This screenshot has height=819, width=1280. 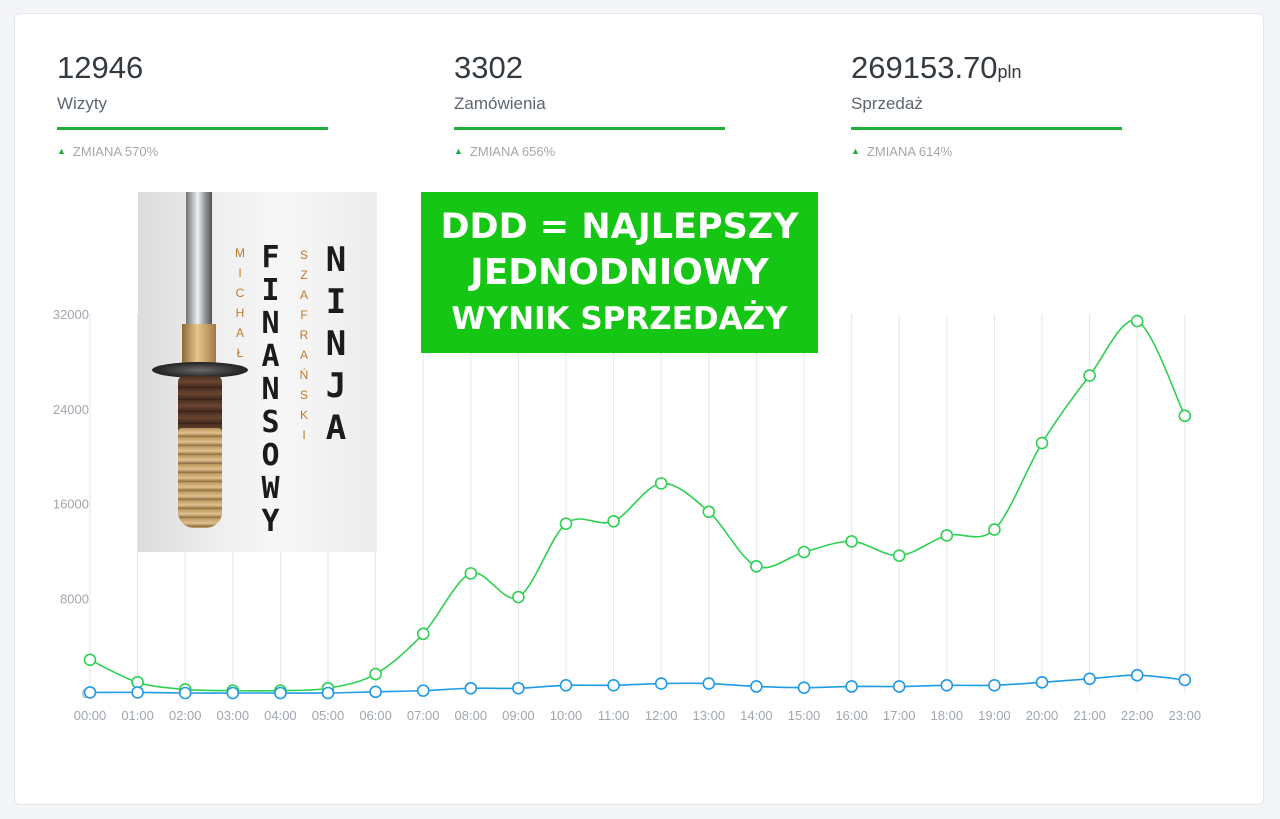 I want to click on y-tick-label: 16000, so click(x=71, y=504).